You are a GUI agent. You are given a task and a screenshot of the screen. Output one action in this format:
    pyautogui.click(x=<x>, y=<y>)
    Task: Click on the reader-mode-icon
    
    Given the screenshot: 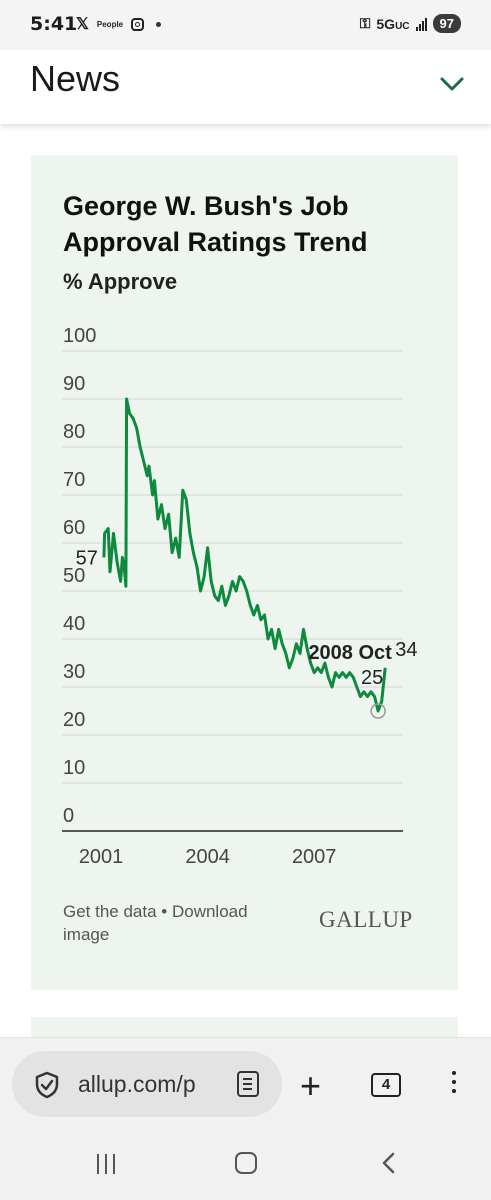 What is the action you would take?
    pyautogui.click(x=248, y=1084)
    